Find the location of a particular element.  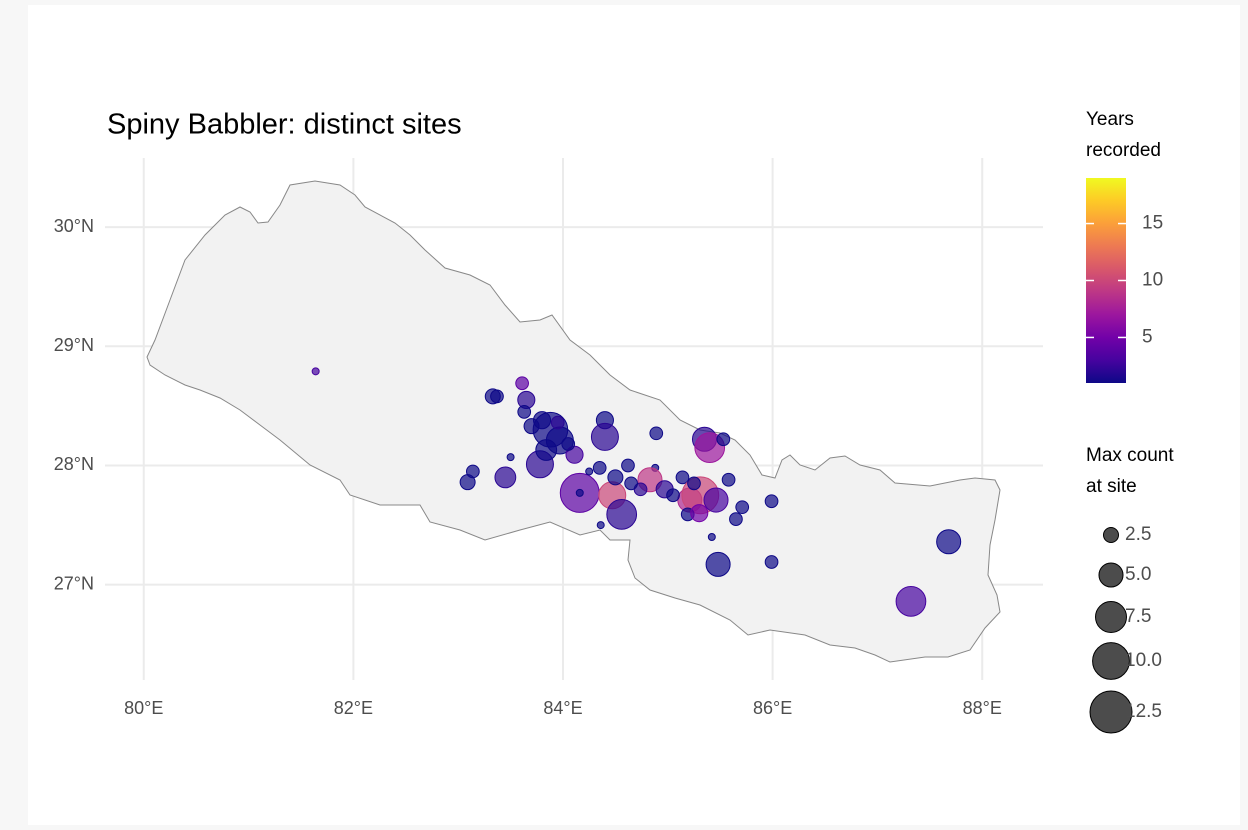

size-label: 12.5 is located at coordinates (1143, 711).